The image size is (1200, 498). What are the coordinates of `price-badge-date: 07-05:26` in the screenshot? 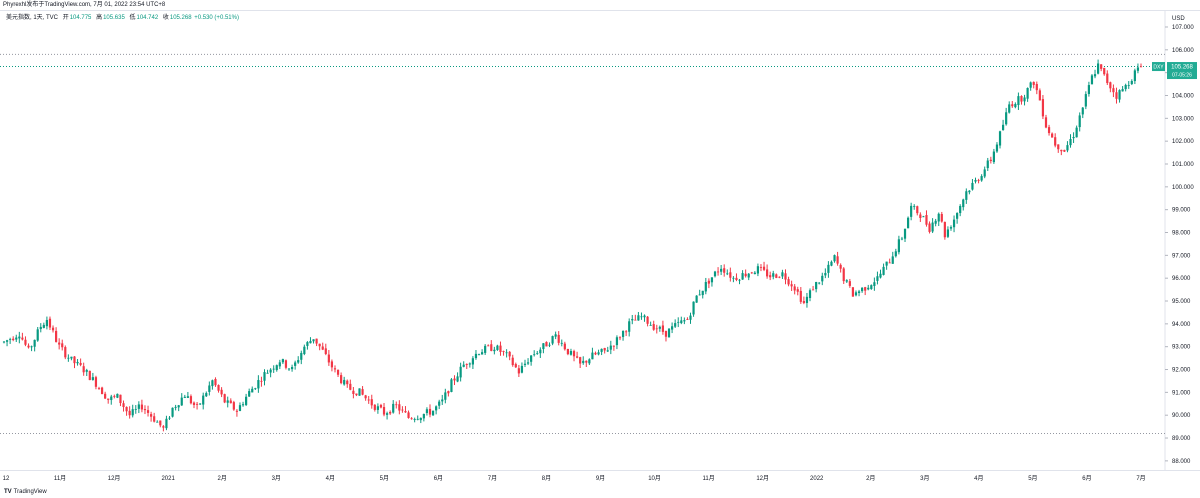 It's located at (1182, 76).